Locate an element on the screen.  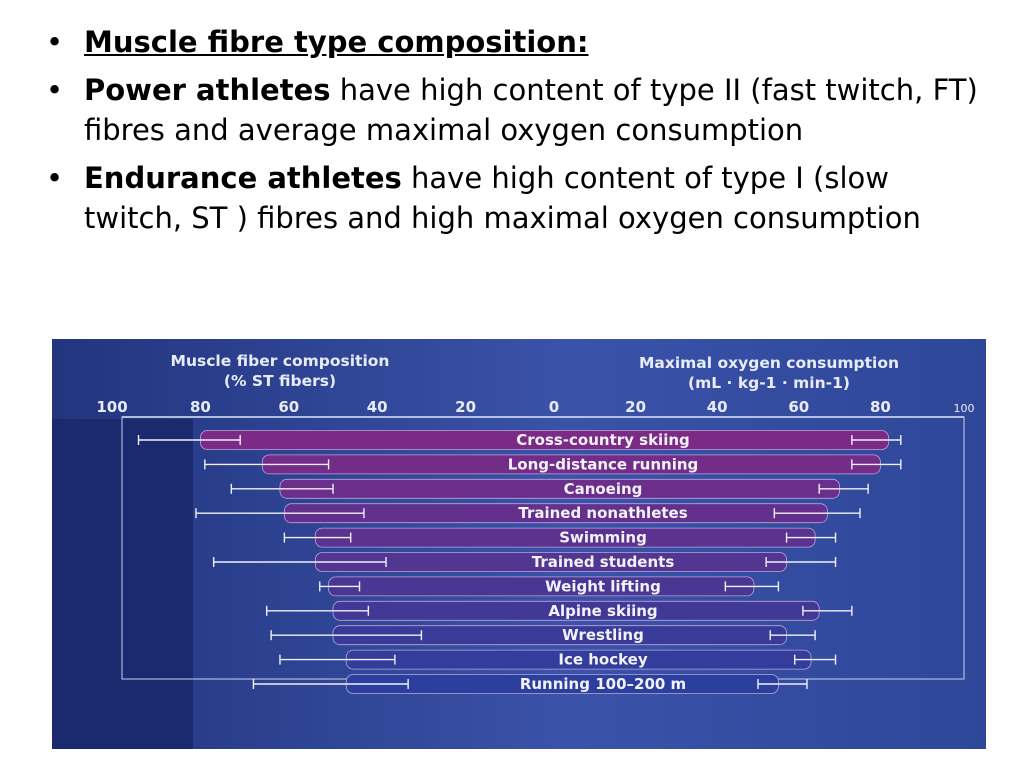
bullet-lead: Endurance athletes is located at coordinates (243, 178).